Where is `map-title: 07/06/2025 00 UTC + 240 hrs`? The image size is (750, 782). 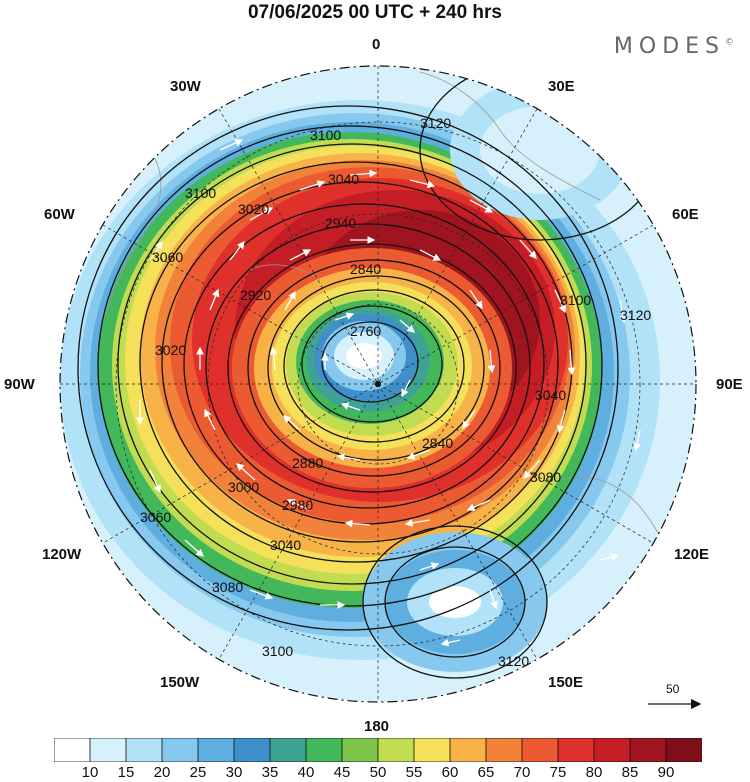
map-title: 07/06/2025 00 UTC + 240 hrs is located at coordinates (375, 12).